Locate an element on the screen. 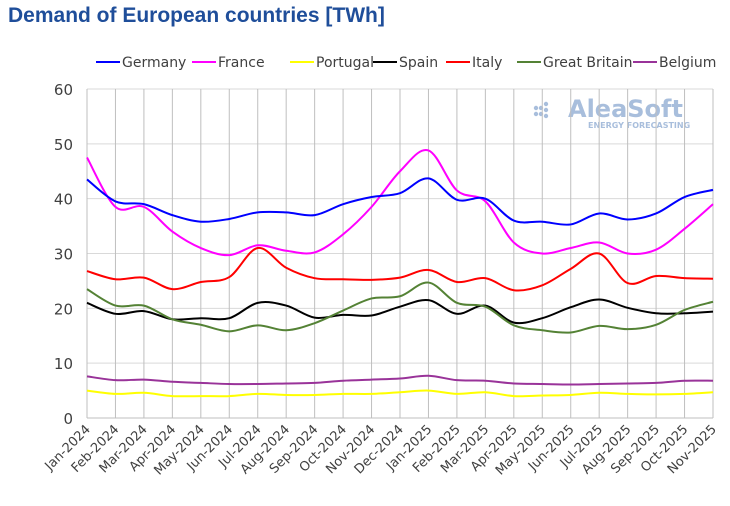  legend-label: Spain is located at coordinates (418, 63).